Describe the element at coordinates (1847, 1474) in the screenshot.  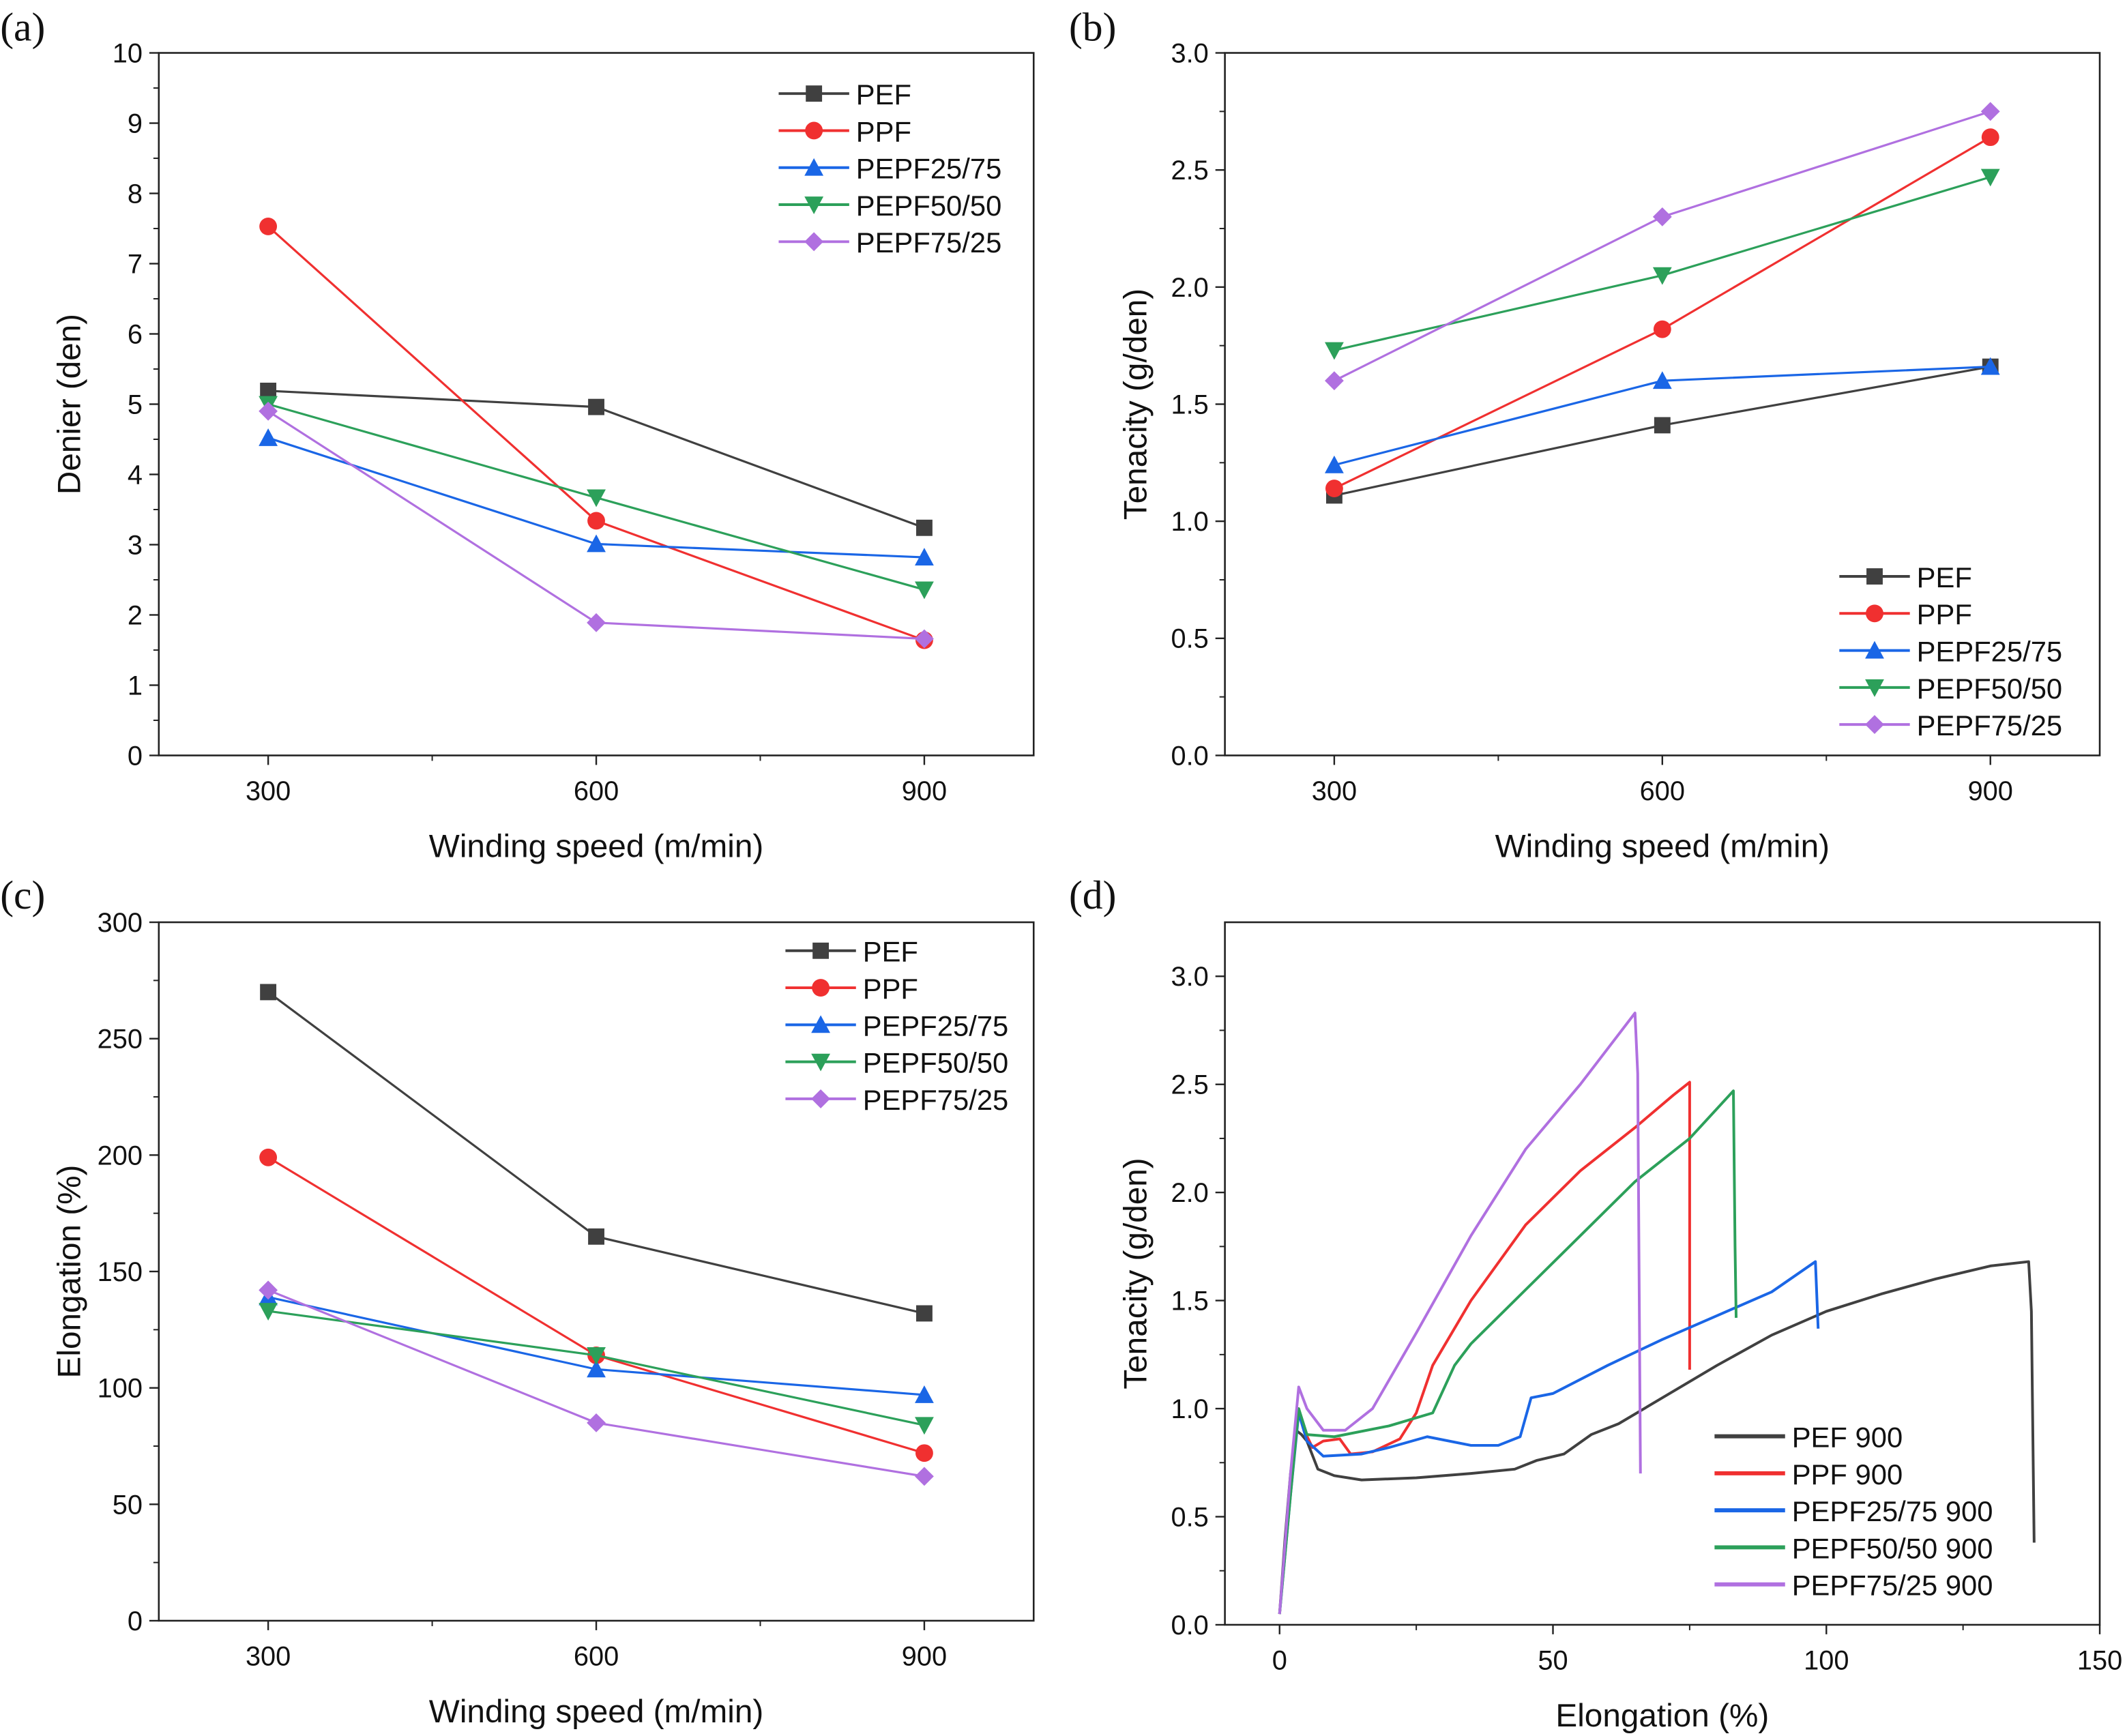
I see `legend-label: PPF 900` at that location.